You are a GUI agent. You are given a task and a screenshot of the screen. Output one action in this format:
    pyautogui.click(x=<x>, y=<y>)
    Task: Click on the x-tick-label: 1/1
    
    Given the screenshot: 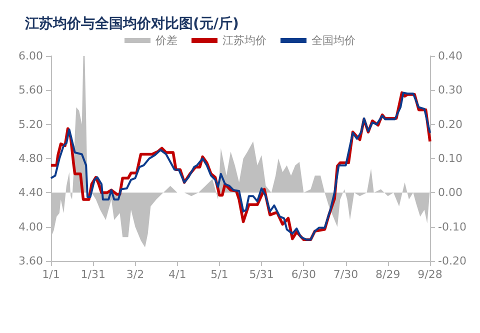 What is the action you would take?
    pyautogui.click(x=51, y=274)
    